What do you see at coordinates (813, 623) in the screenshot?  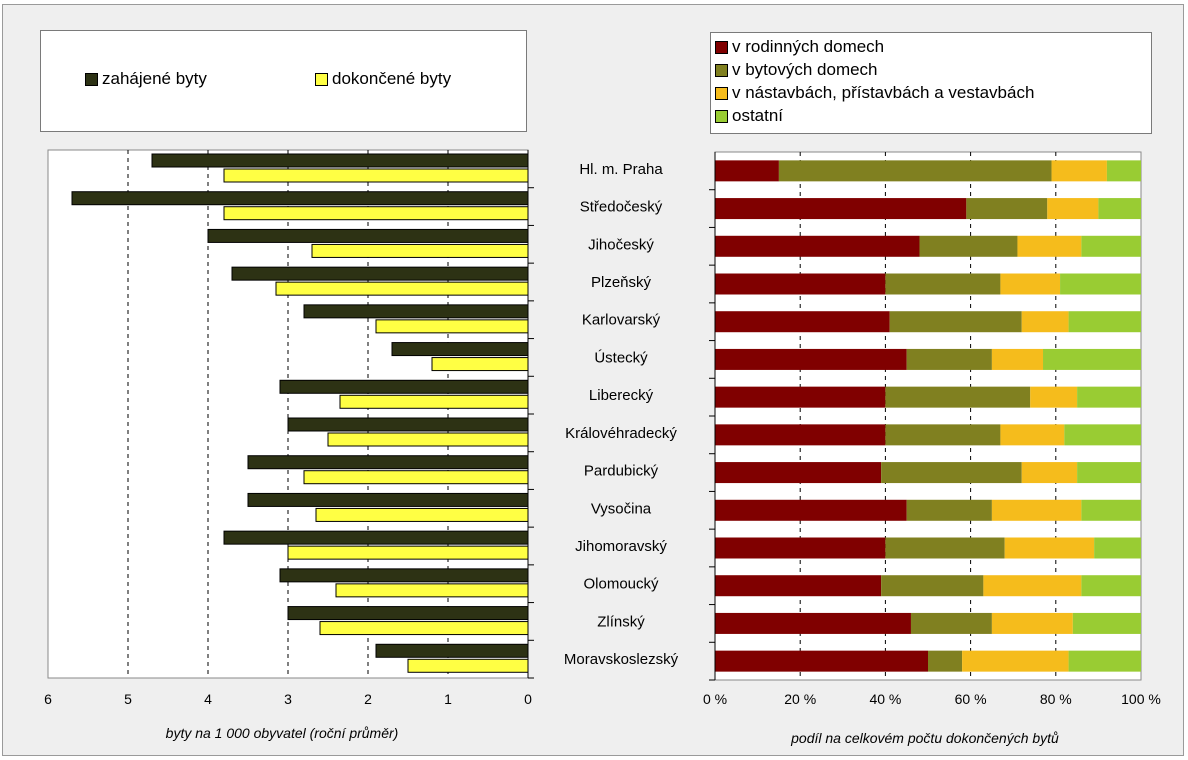 I see `right-bar-v-rodinnych-domech-zlinsky` at bounding box center [813, 623].